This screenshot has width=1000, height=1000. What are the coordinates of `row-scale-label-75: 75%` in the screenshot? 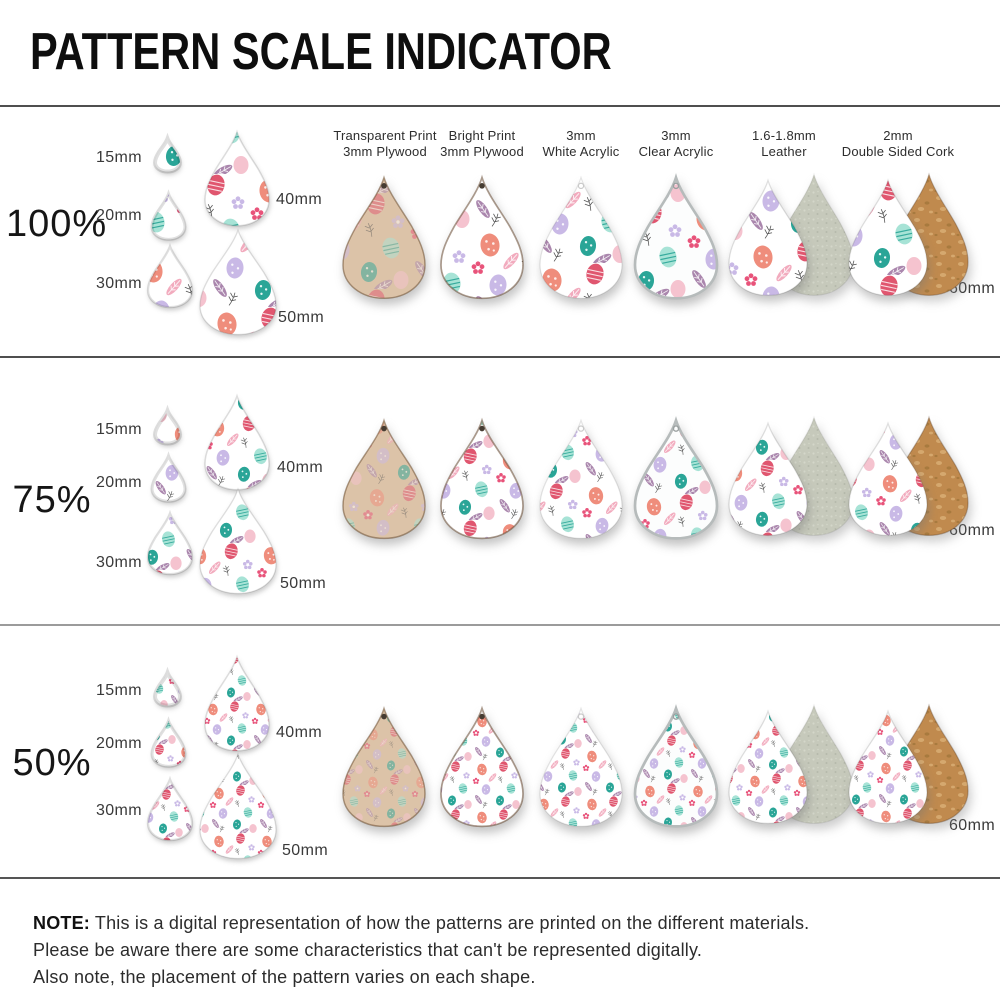 It's located at (52, 500).